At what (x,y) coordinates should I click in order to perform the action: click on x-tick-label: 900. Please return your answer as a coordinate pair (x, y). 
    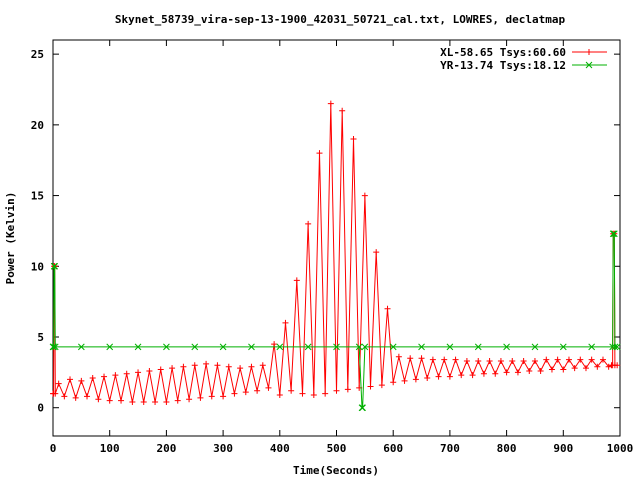
    Looking at the image, I should click on (563, 448).